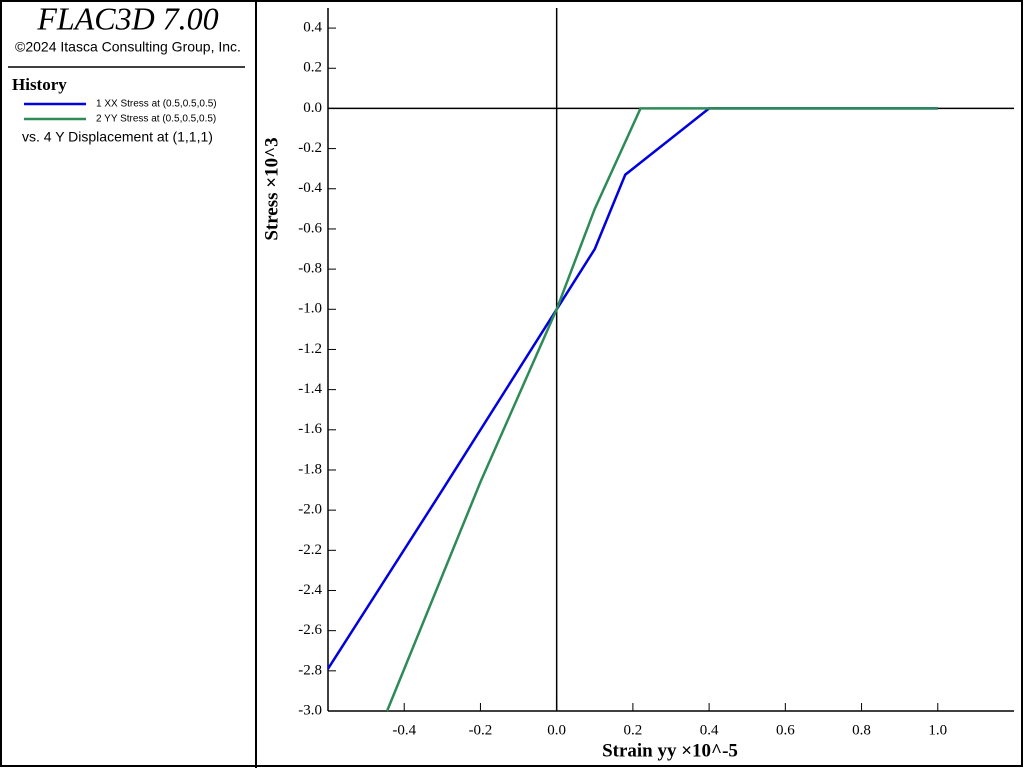 The height and width of the screenshot is (773, 1024). I want to click on y-tick-label: -1.2, so click(310, 349).